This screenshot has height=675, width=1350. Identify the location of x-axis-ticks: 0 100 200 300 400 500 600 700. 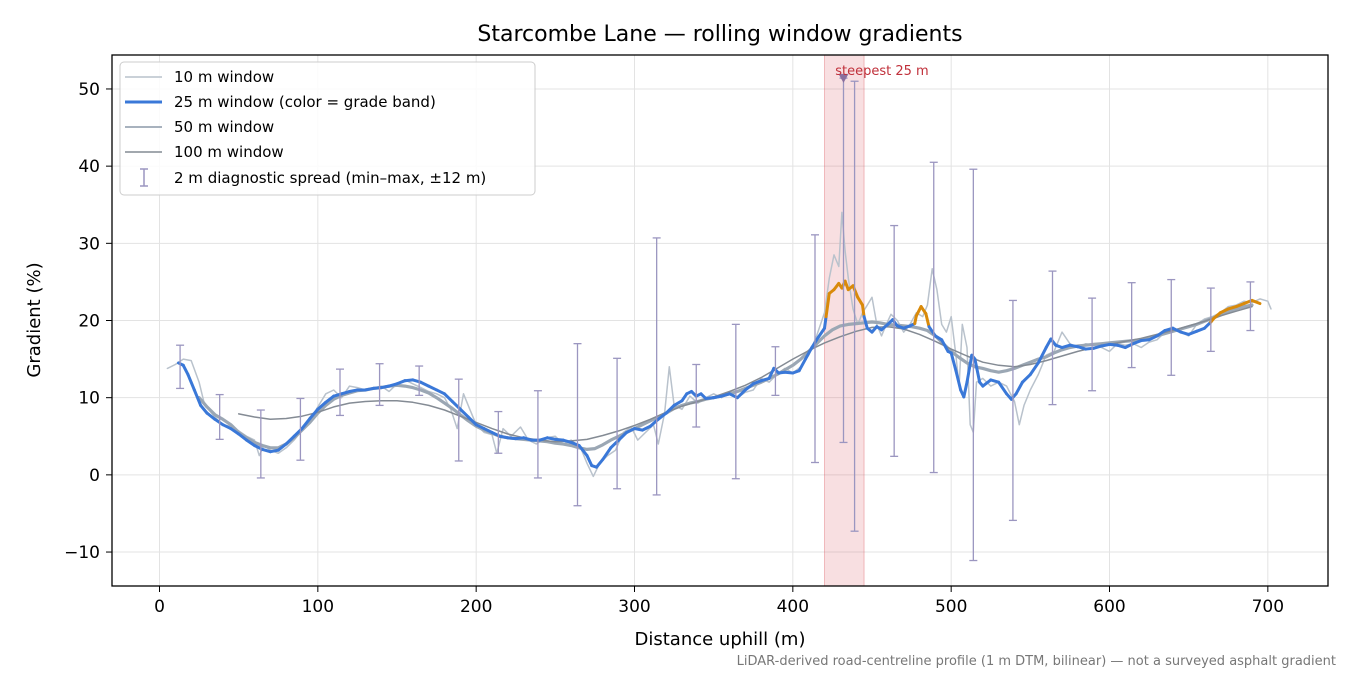
(719, 601).